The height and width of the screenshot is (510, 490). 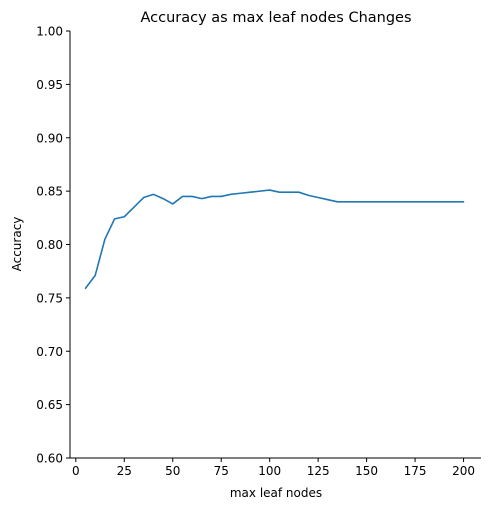 What do you see at coordinates (49, 85) in the screenshot?
I see `y-tick-label: 0.95` at bounding box center [49, 85].